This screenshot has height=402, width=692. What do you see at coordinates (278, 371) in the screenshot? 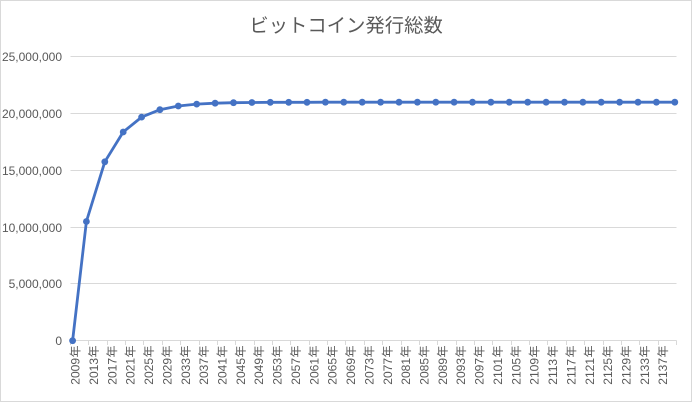
I see `svg-text: 2053` at bounding box center [278, 371].